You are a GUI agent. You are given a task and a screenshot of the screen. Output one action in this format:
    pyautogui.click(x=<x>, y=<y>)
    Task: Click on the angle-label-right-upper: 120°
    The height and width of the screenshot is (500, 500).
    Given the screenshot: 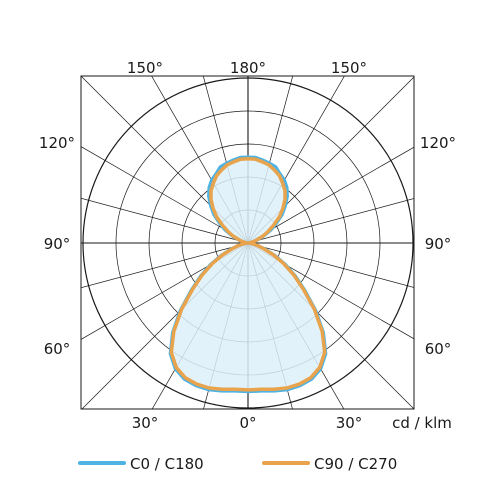 What is the action you would take?
    pyautogui.click(x=438, y=143)
    